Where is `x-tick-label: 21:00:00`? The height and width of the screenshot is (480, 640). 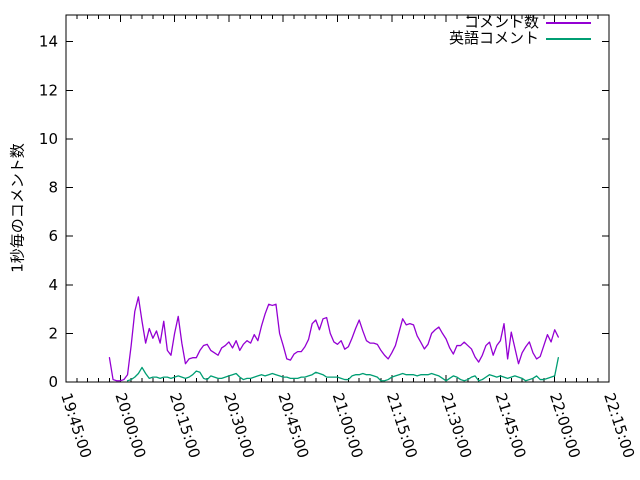
x-tick-label: 21:00:00 is located at coordinates (348, 426).